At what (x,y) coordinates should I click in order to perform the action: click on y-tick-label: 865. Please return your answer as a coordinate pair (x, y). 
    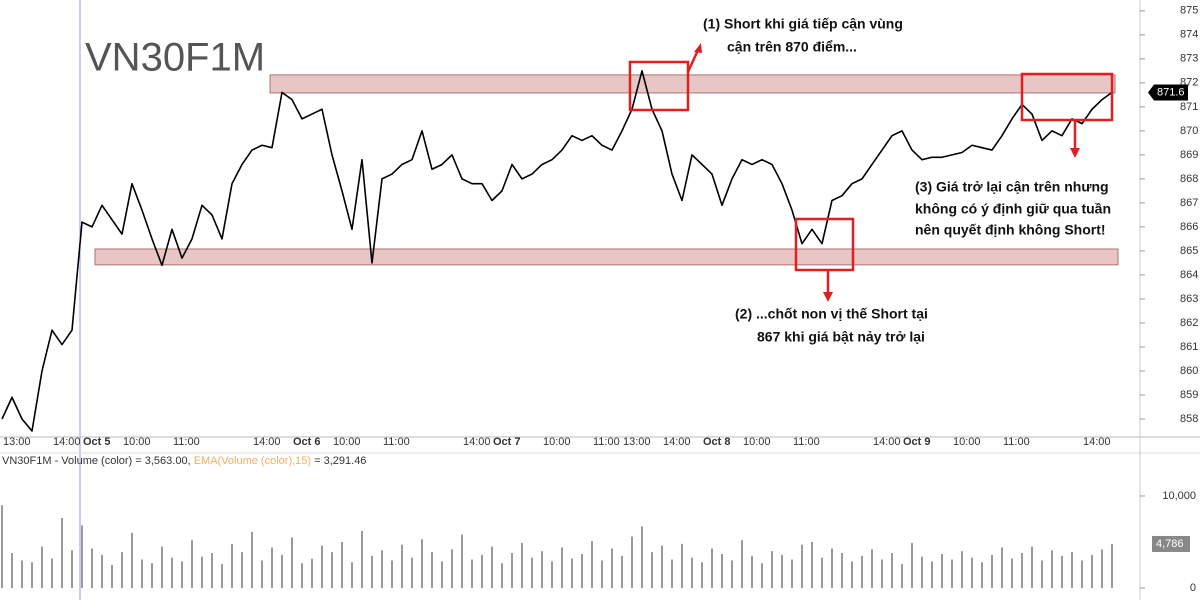
    Looking at the image, I should click on (1189, 251).